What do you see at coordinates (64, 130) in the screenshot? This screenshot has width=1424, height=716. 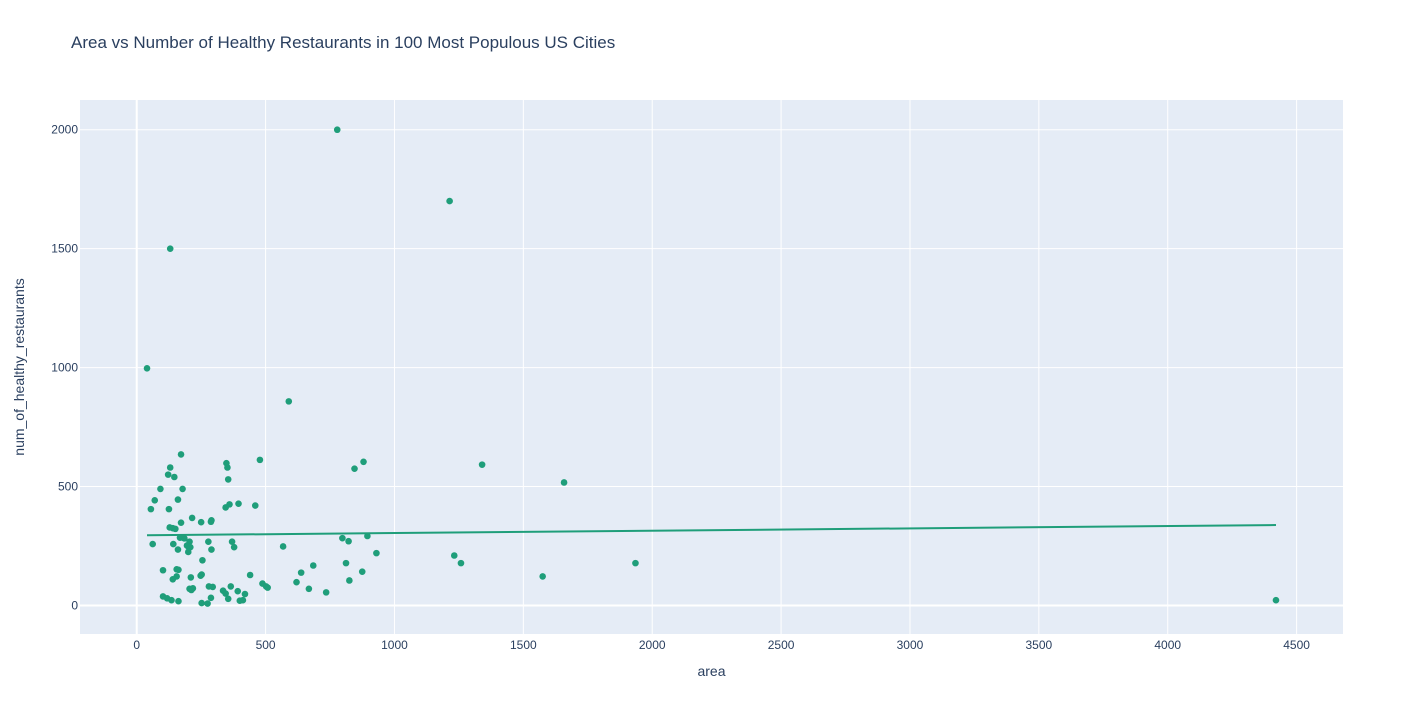 I see `y-tick-label: 2000` at bounding box center [64, 130].